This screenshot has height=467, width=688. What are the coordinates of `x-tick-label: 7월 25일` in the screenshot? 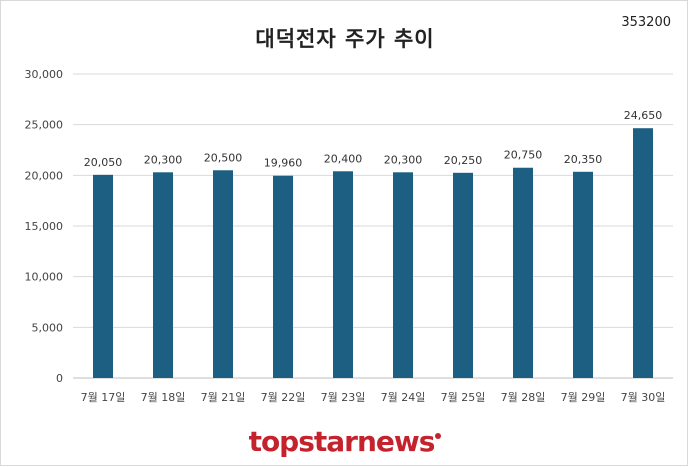 It's located at (463, 397).